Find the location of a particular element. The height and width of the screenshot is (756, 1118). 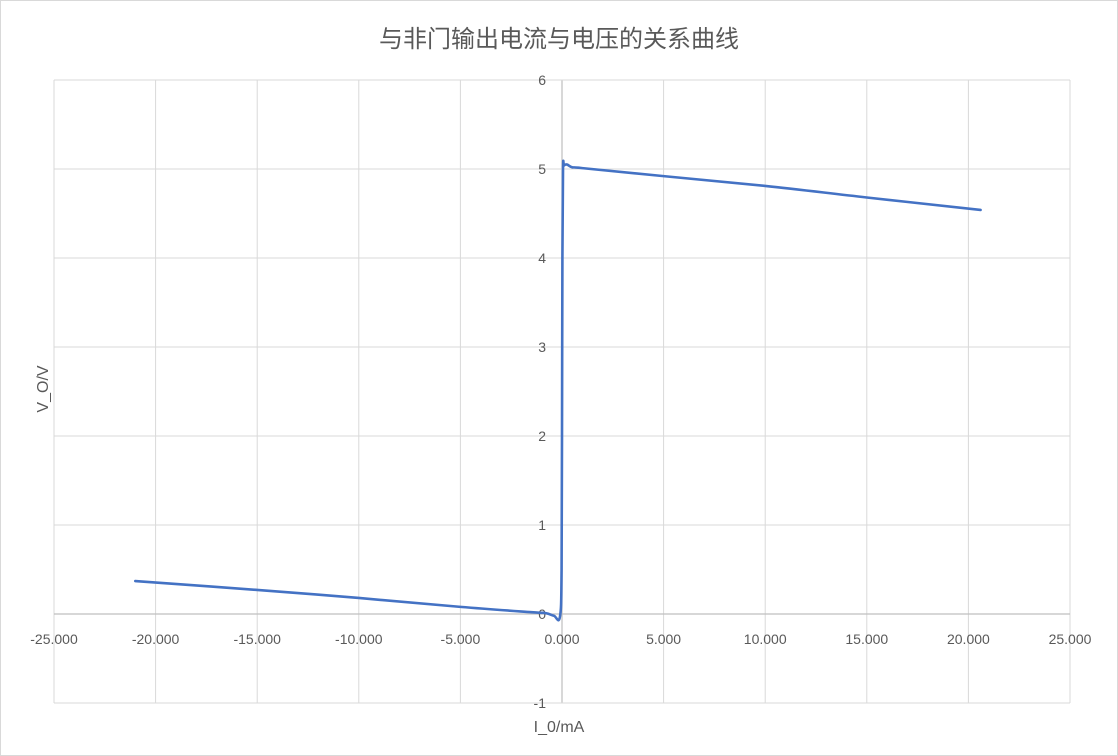

x-tick-label: 0.000 is located at coordinates (561, 639).